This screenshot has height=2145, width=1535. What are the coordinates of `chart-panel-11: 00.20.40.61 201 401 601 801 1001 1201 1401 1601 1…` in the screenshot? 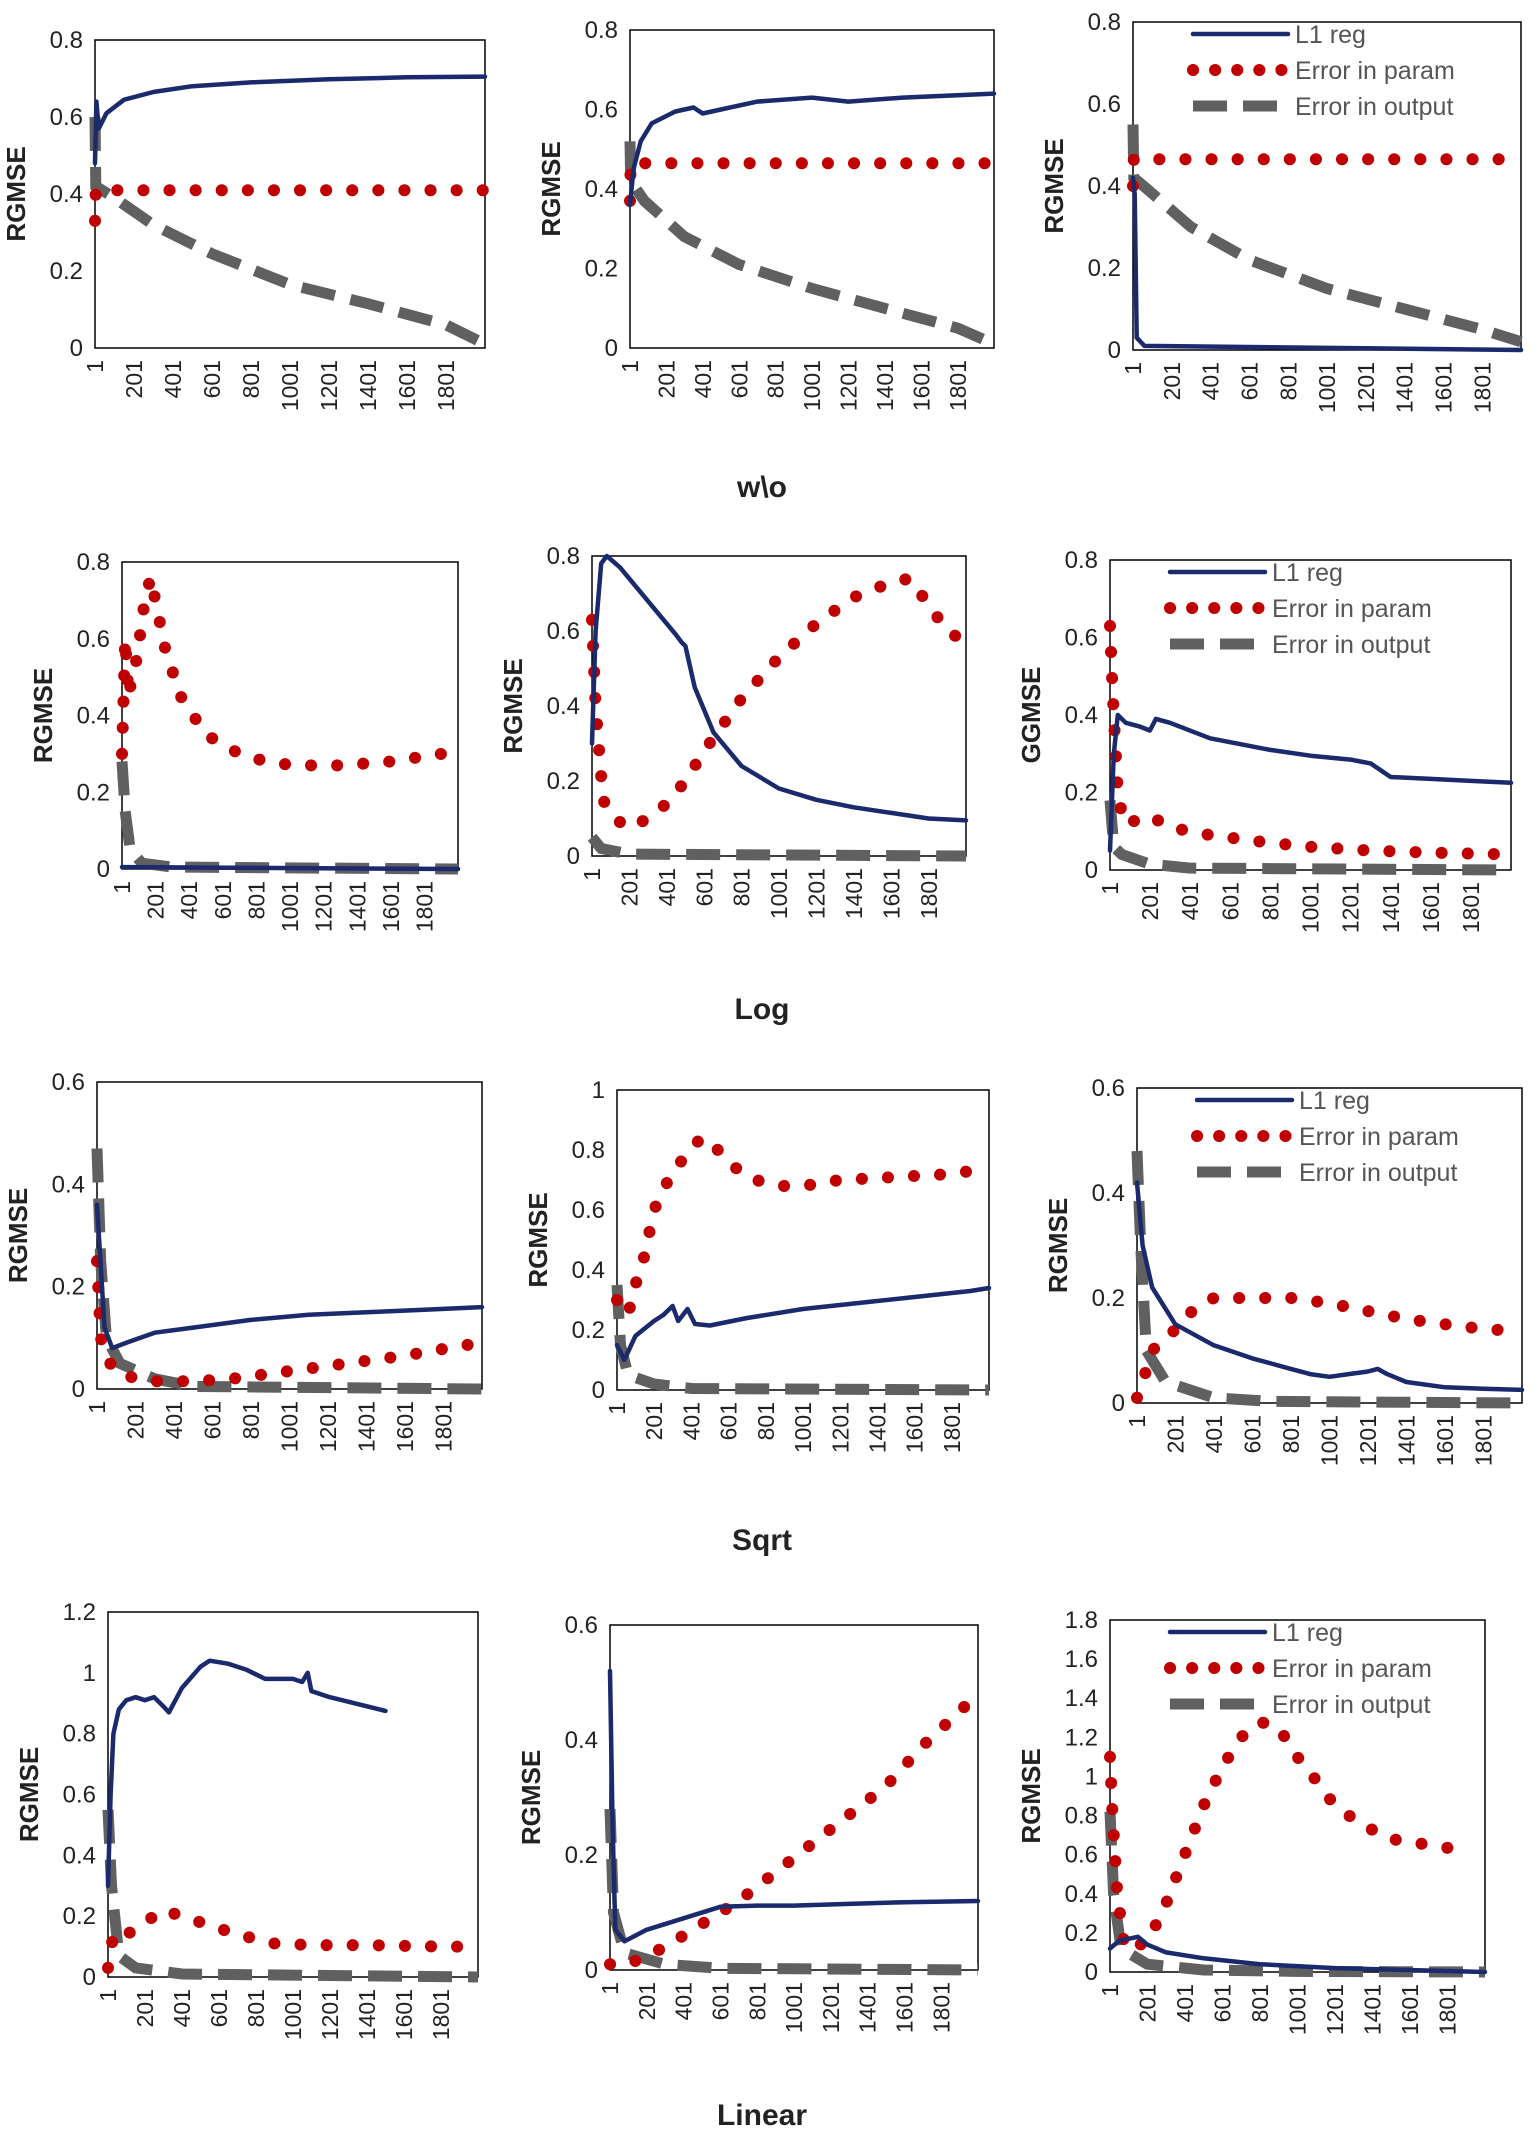 It's located at (750, 1822).